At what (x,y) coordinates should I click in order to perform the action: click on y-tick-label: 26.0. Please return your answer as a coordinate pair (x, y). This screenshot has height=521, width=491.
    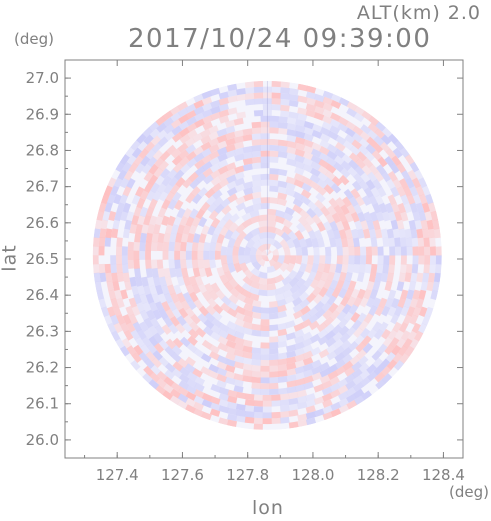
    Looking at the image, I should click on (42, 440).